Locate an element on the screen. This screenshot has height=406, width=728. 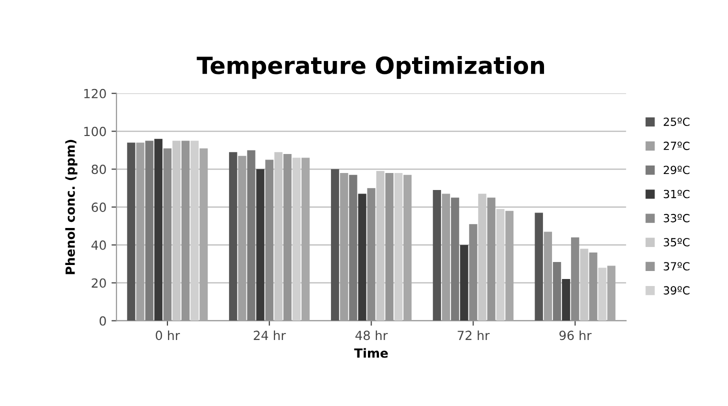
y-tick-label: 40 is located at coordinates (98, 245).